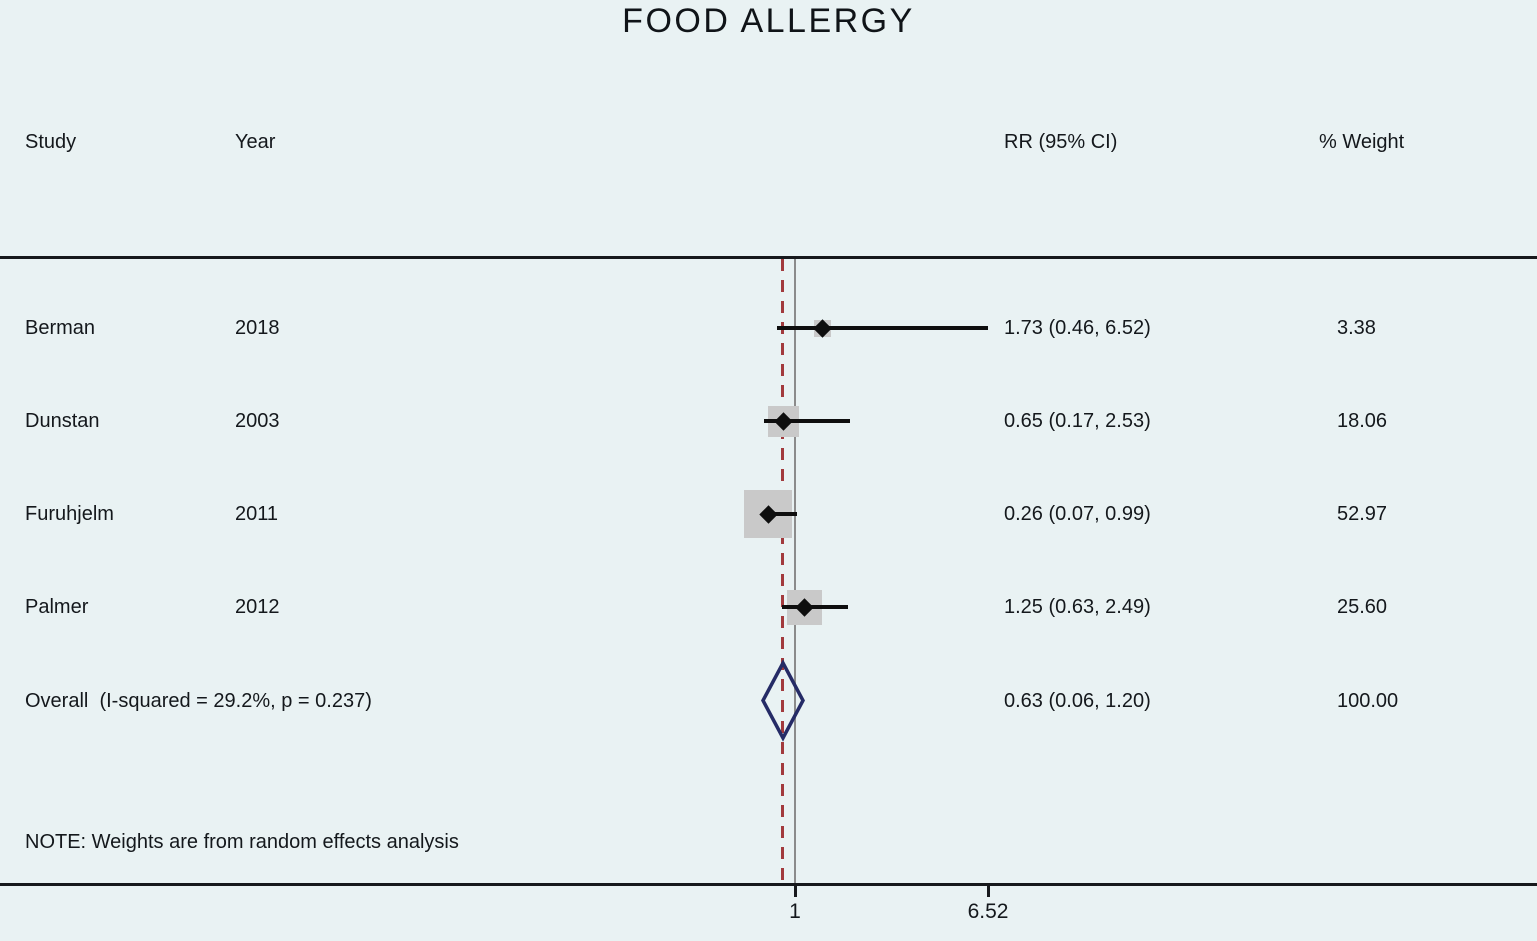 This screenshot has width=1537, height=941. Describe the element at coordinates (257, 514) in the screenshot. I see `study-year: 2011` at that location.